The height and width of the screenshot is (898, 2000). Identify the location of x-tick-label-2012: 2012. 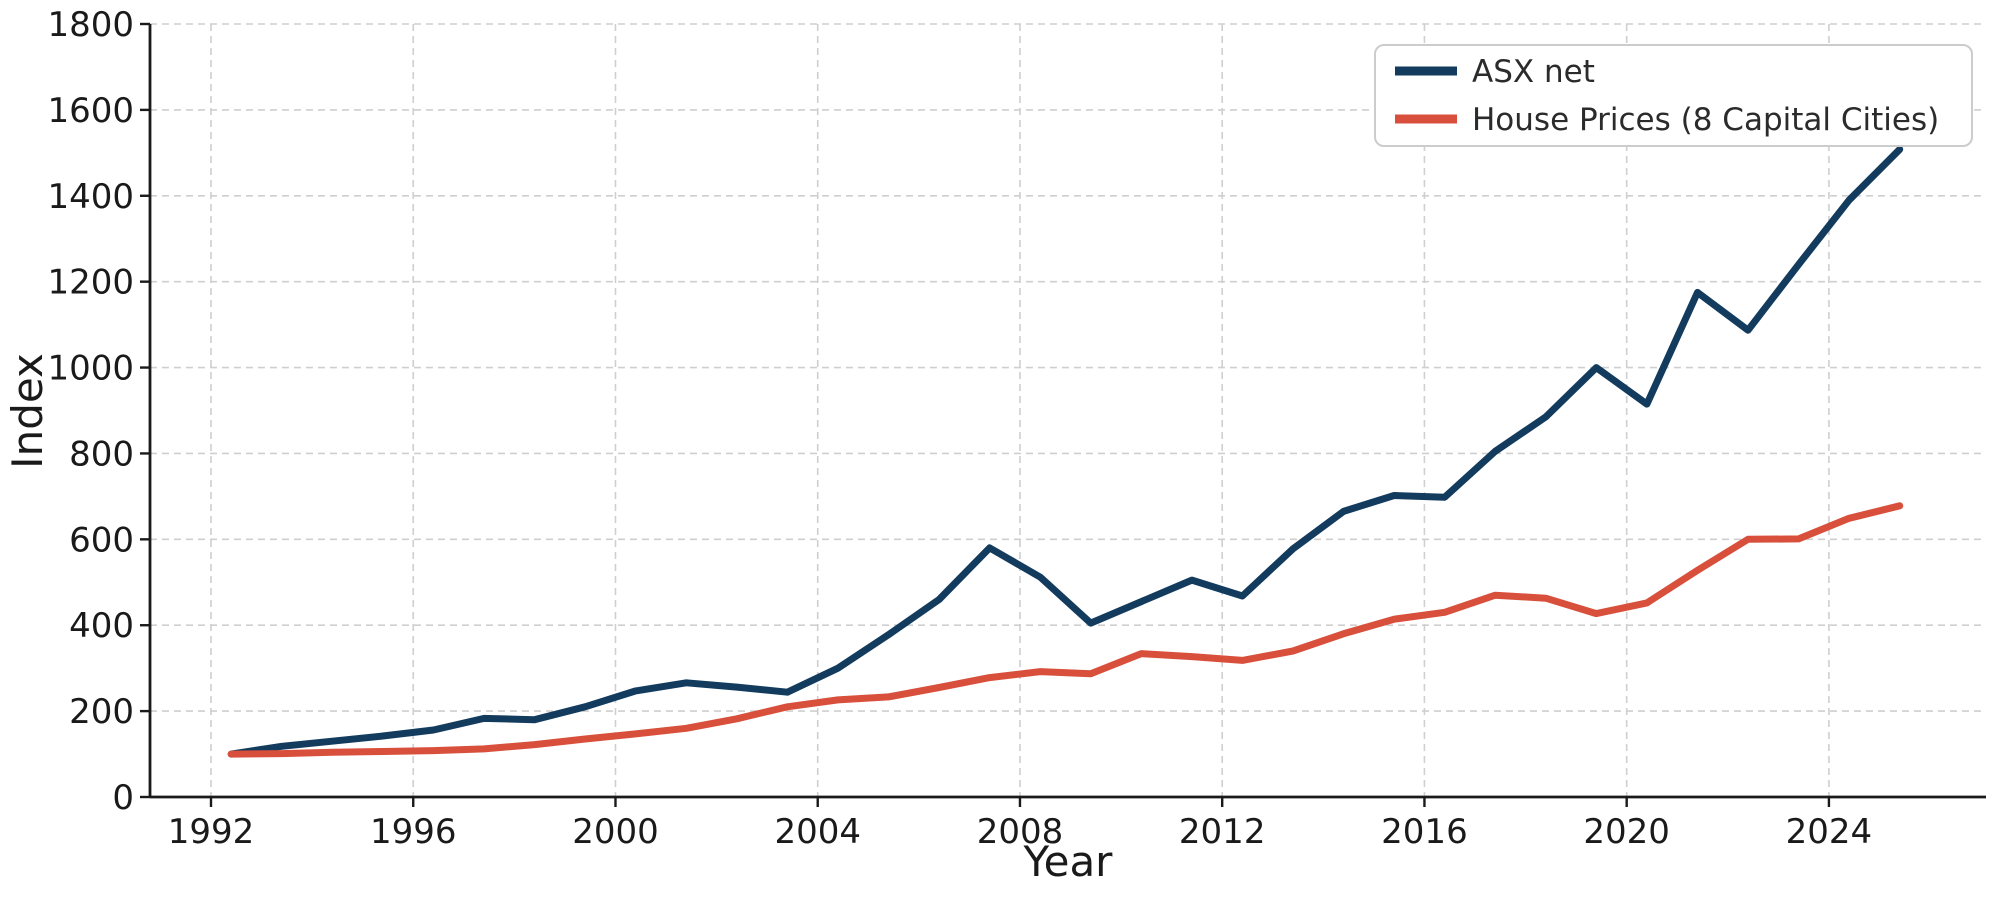
(1222, 832).